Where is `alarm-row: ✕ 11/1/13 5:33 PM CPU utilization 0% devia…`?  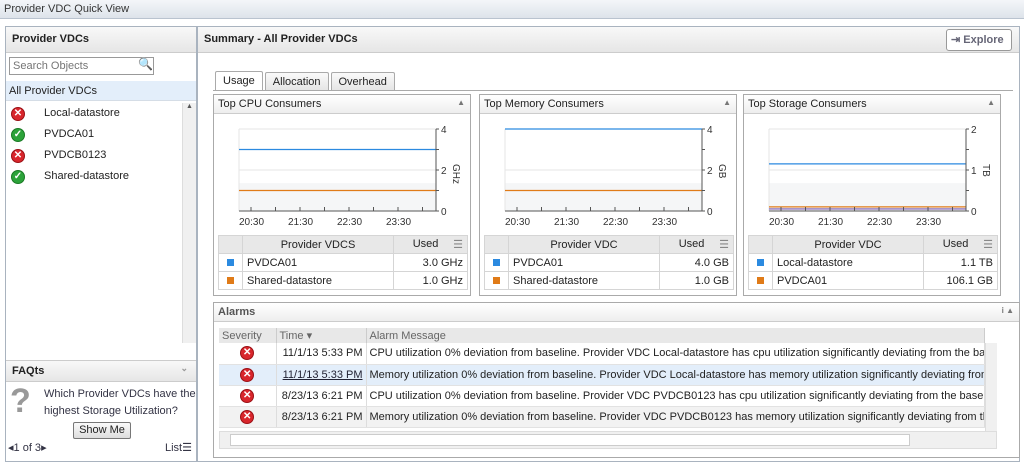 alarm-row: ✕ 11/1/13 5:33 PM CPU utilization 0% devia… is located at coordinates (602, 354).